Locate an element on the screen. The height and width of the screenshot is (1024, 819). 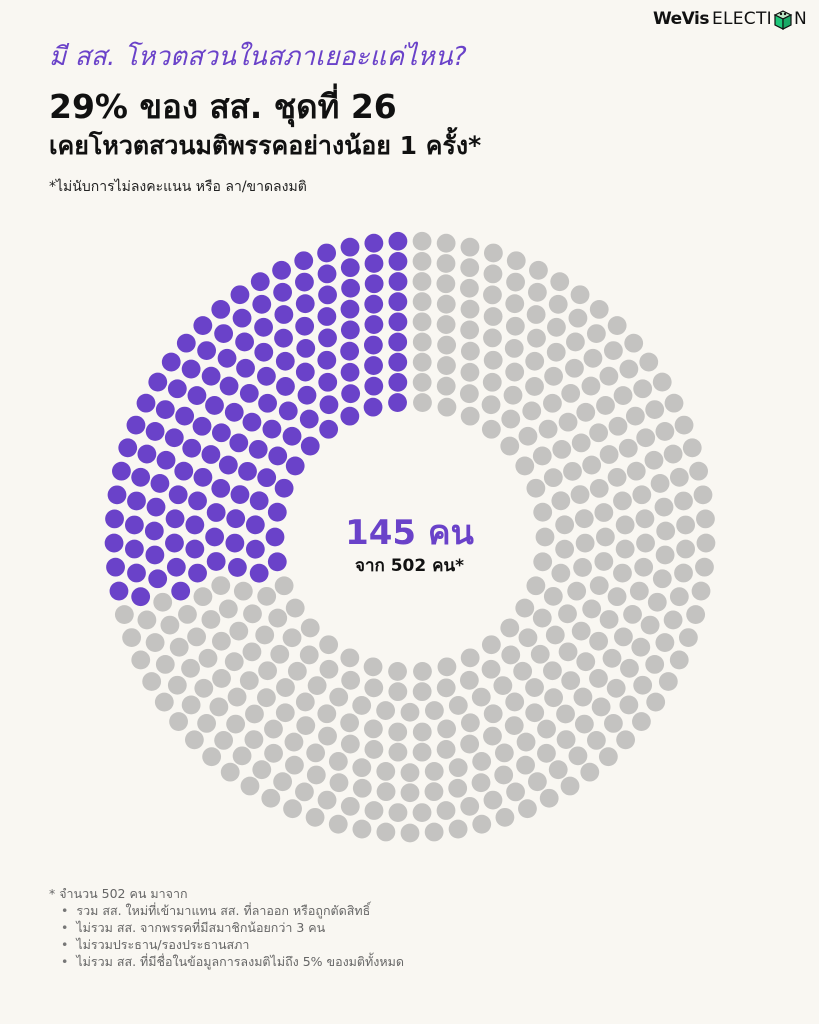
brand-election-end: N is located at coordinates (800, 19).